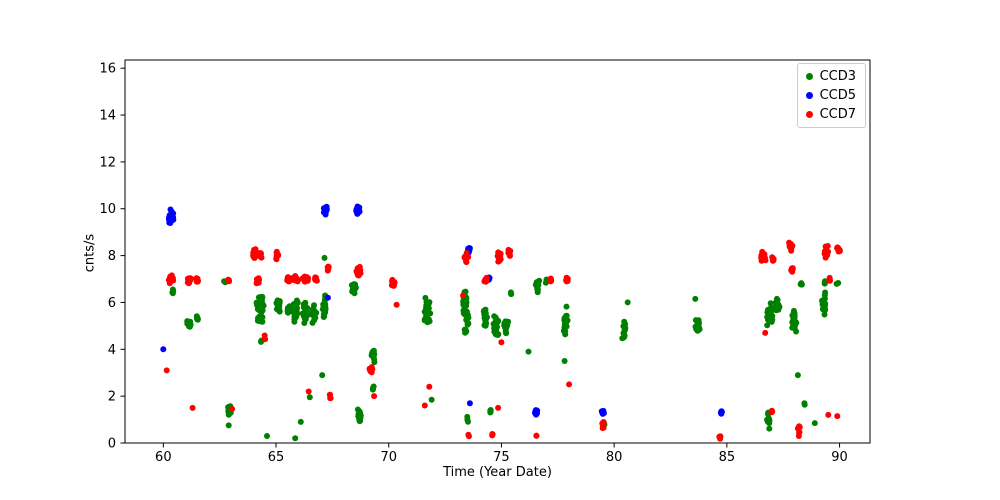  What do you see at coordinates (727, 457) in the screenshot?
I see `svg-text: 85` at bounding box center [727, 457].